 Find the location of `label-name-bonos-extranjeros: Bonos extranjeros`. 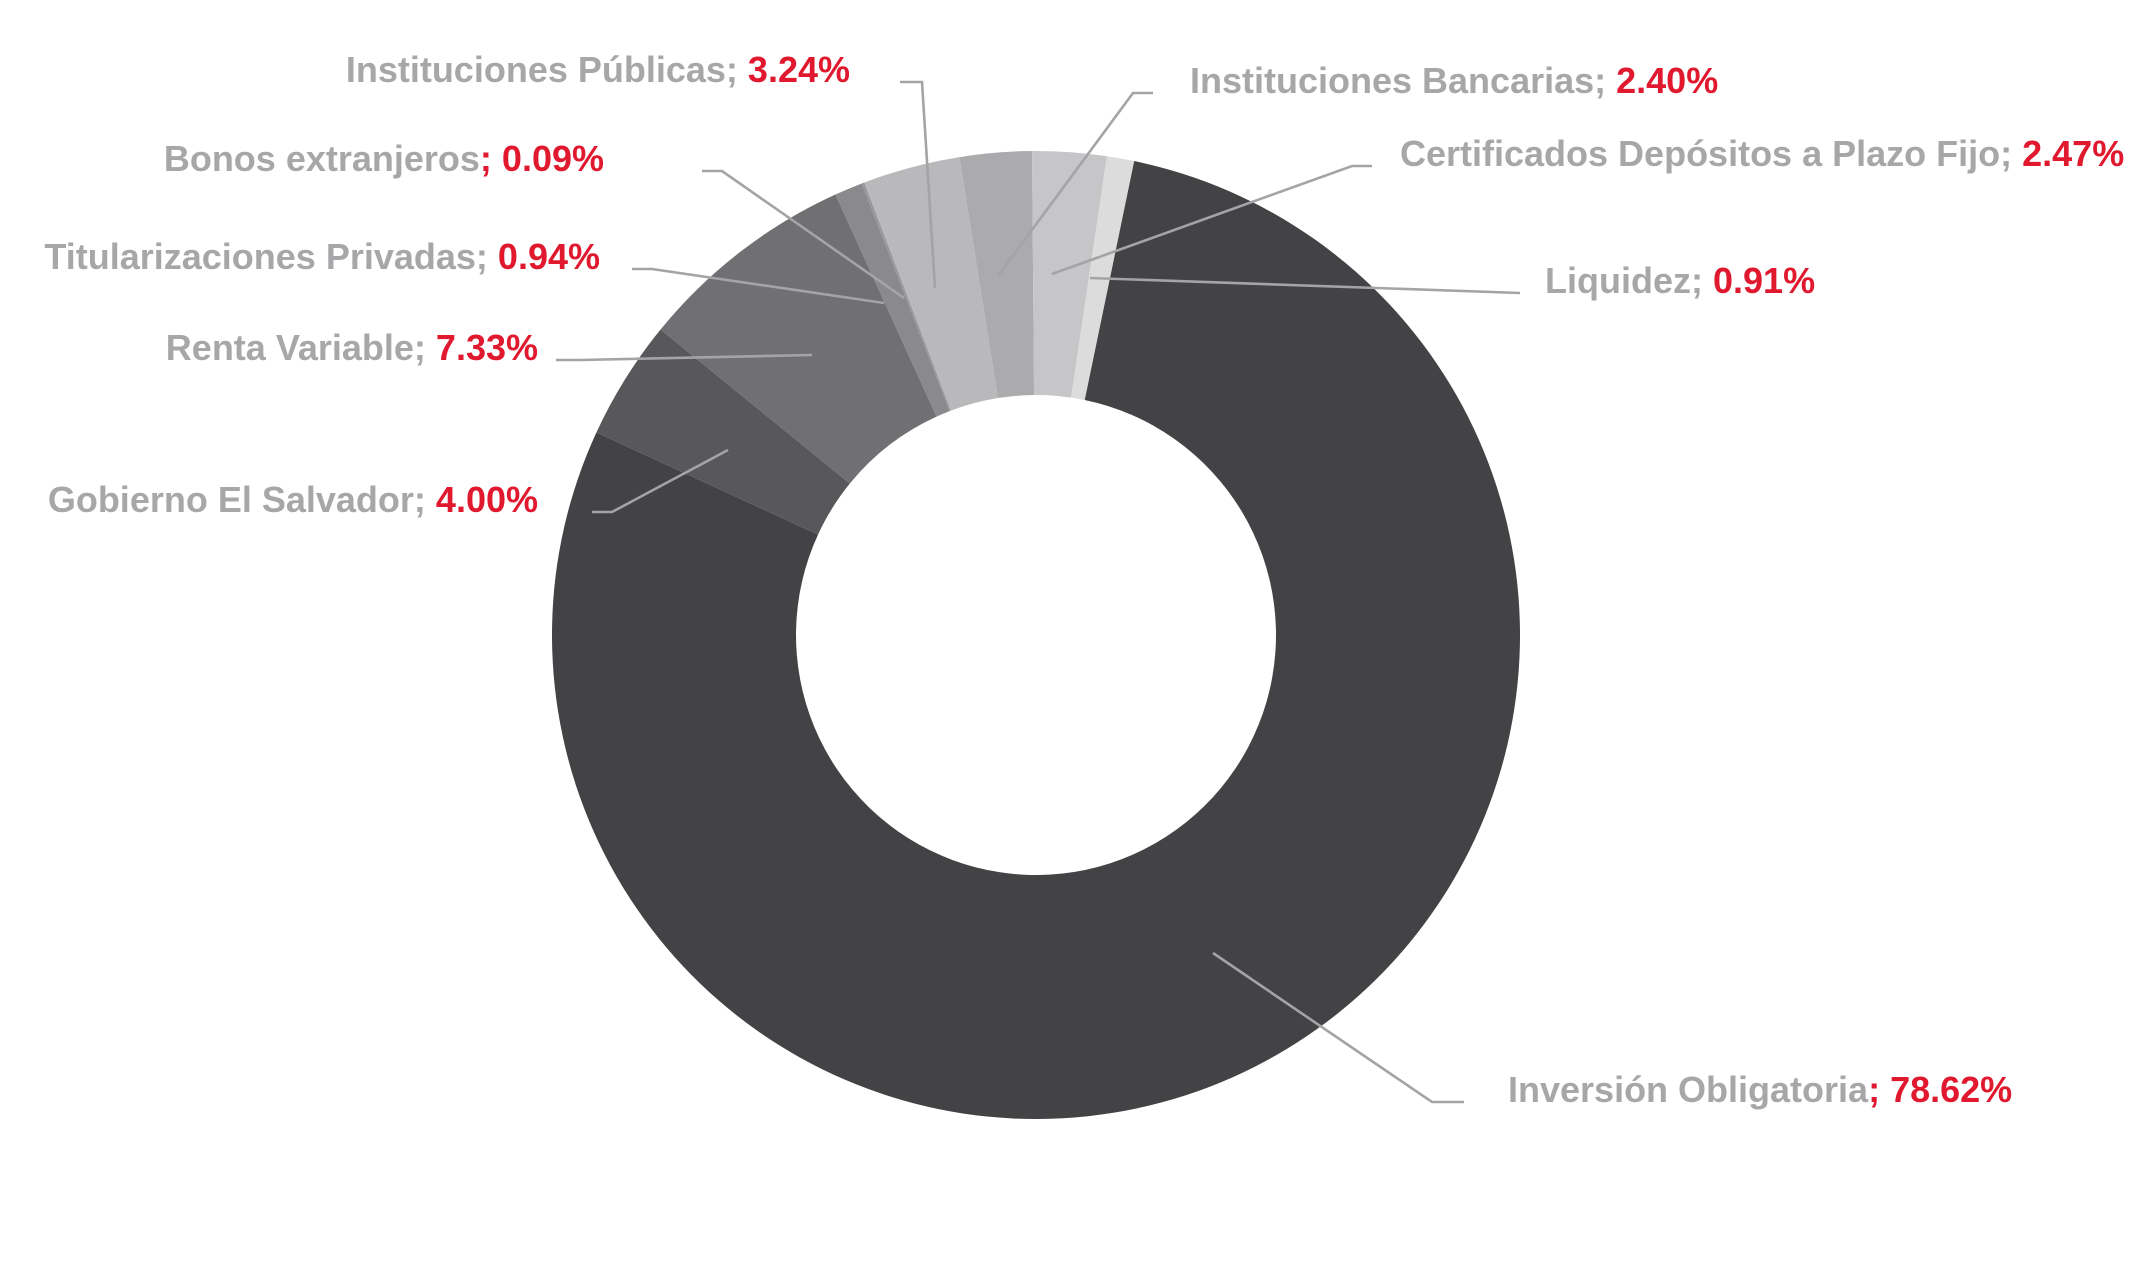

label-name-bonos-extranjeros: Bonos extranjeros is located at coordinates (322, 158).